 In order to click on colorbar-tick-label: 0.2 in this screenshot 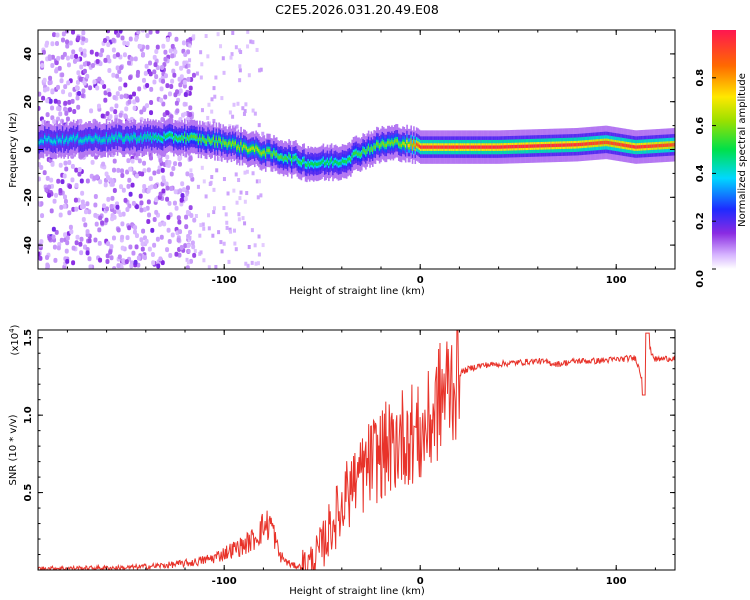, I will do `click(700, 221)`.